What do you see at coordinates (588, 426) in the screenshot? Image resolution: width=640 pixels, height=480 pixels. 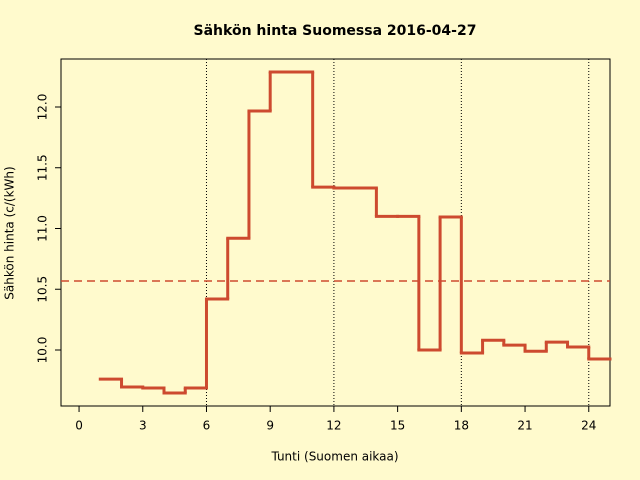 I see `x-tick-label: 24` at bounding box center [588, 426].